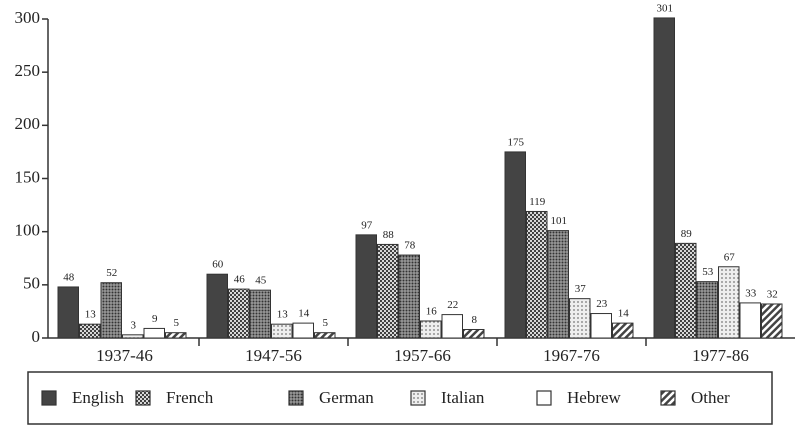  I want to click on x-tick-label: 1967-76, so click(571, 355).